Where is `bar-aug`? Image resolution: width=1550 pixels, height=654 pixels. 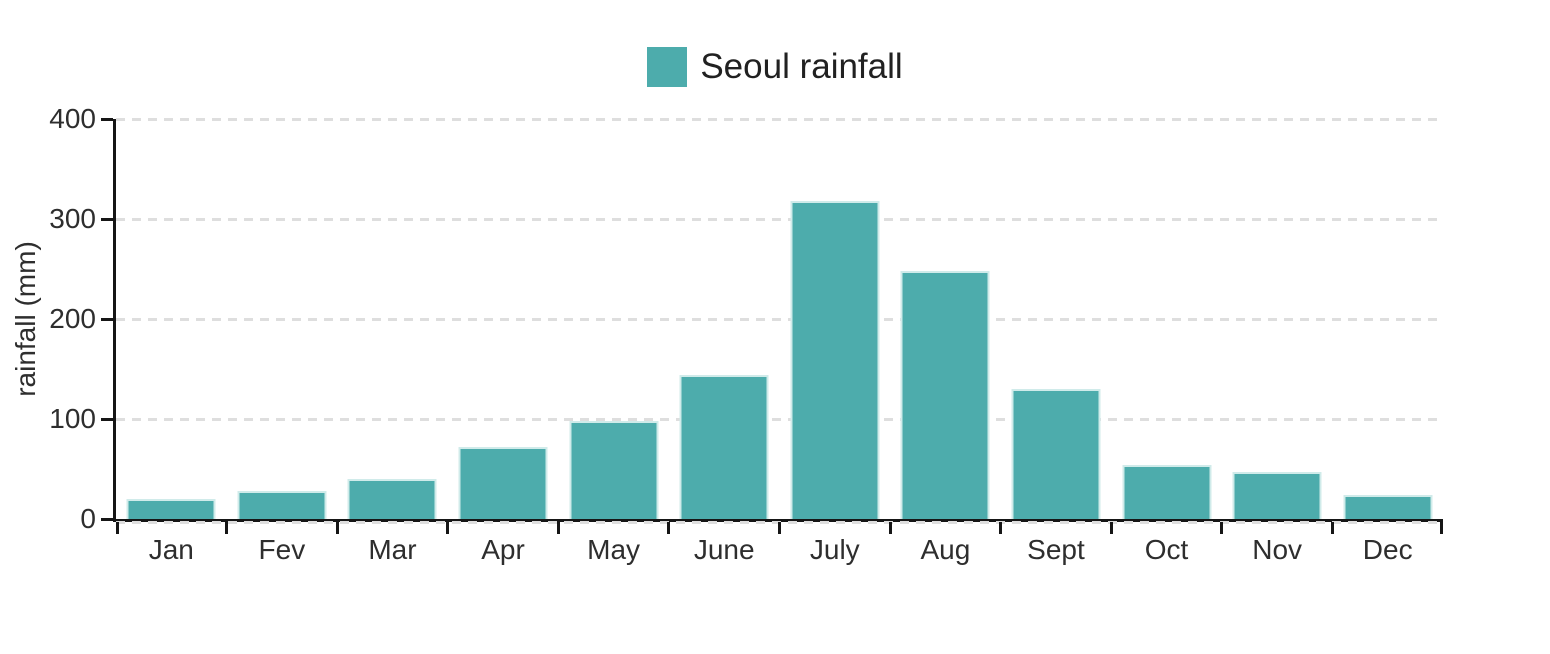
bar-aug is located at coordinates (945, 395).